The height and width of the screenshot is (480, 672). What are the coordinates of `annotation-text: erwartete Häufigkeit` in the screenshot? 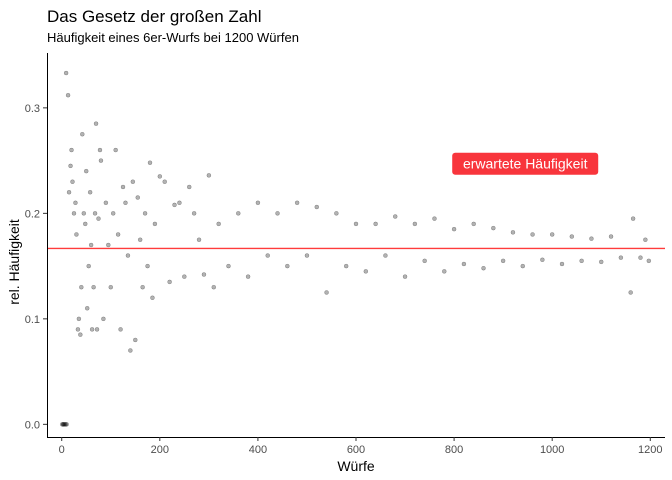 It's located at (525, 163).